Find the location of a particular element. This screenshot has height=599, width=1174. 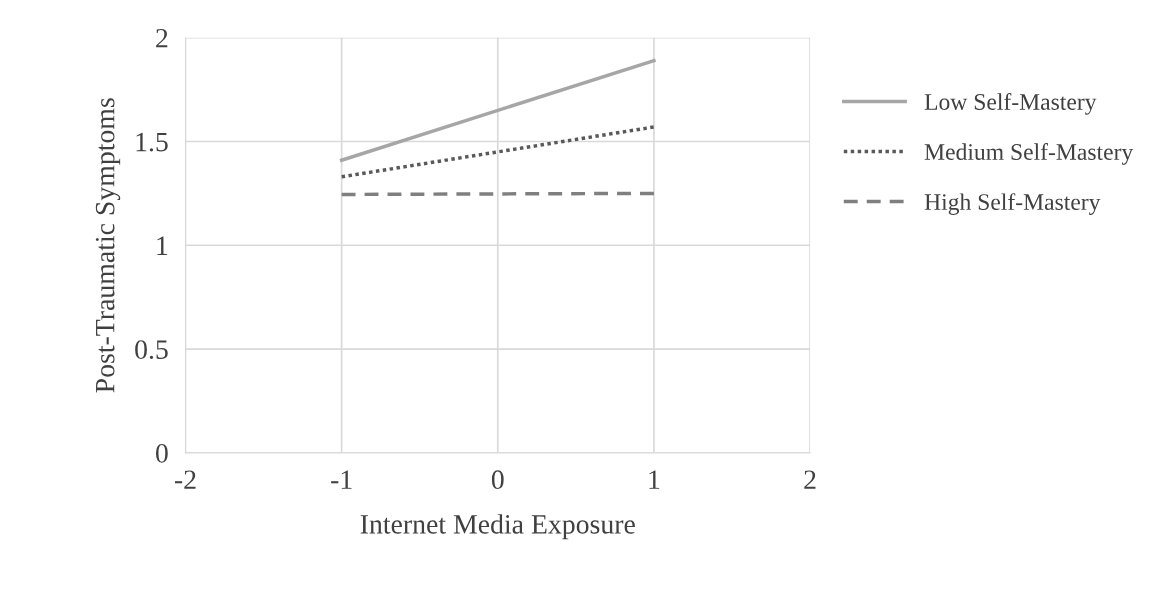

x-axis-title: Internet Media Exposure is located at coordinates (497, 527).